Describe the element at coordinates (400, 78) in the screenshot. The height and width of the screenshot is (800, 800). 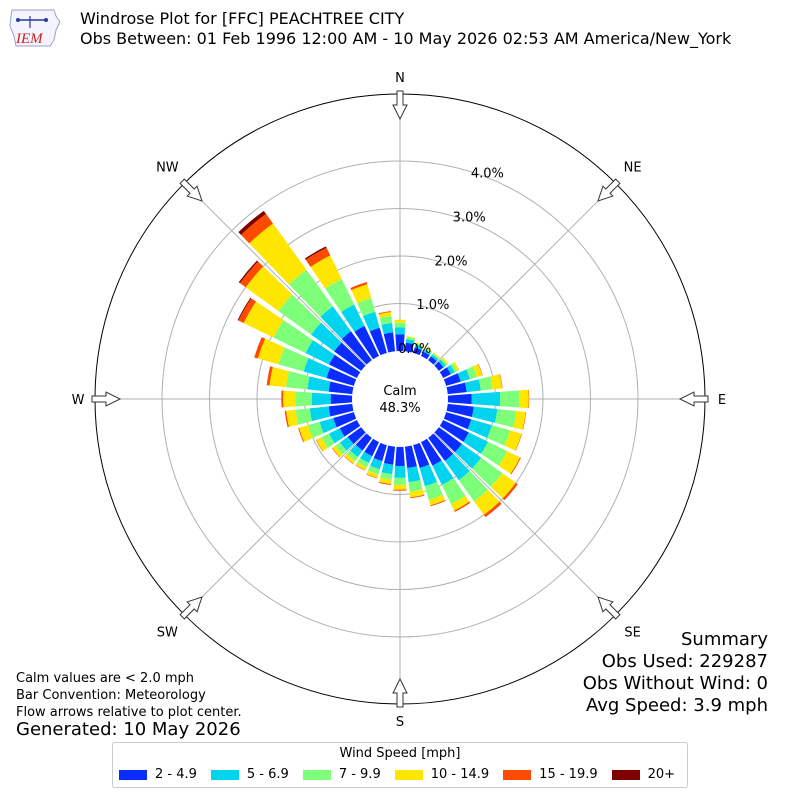
I see `direction-label: N` at that location.